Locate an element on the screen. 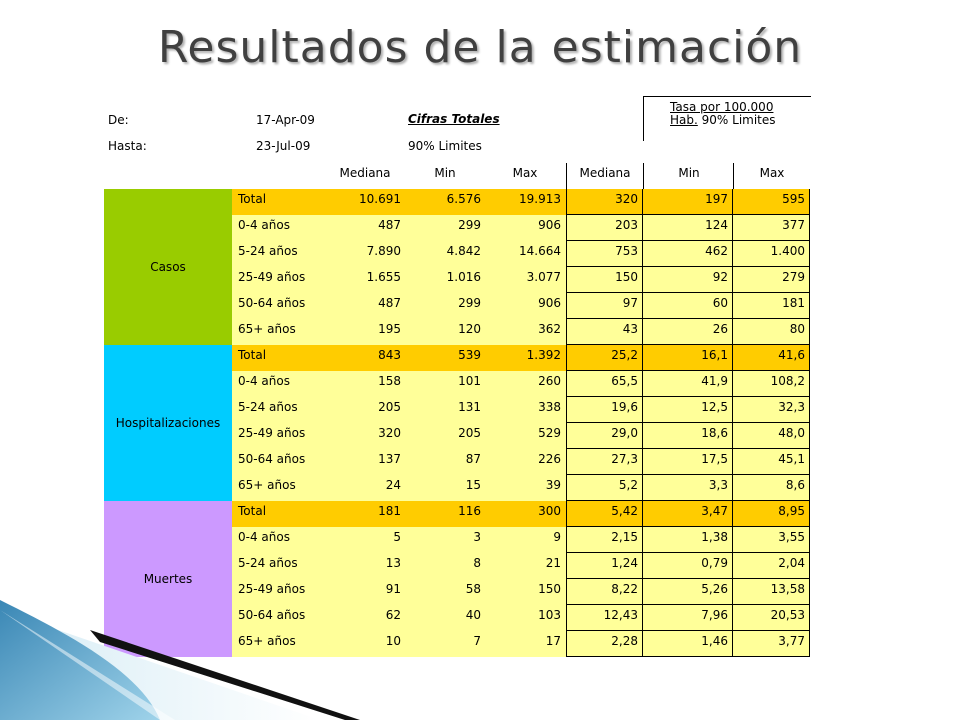 Image resolution: width=960 pixels, height=720 pixels. value-cell: 39 is located at coordinates (553, 485).